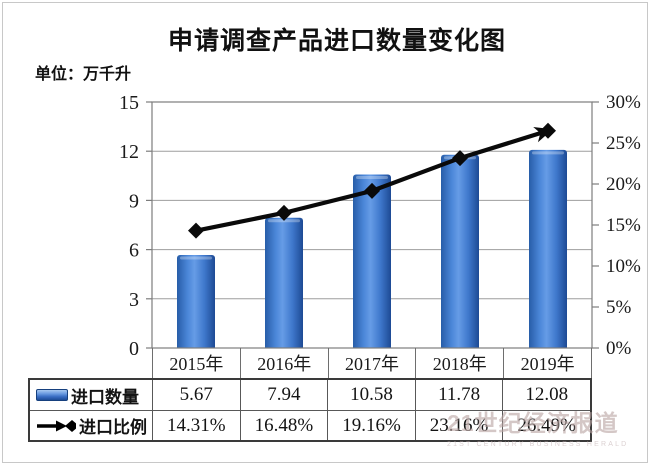 The height and width of the screenshot is (465, 650). What do you see at coordinates (283, 425) in the screenshot?
I see `table-value-cell: 16.48%` at bounding box center [283, 425].